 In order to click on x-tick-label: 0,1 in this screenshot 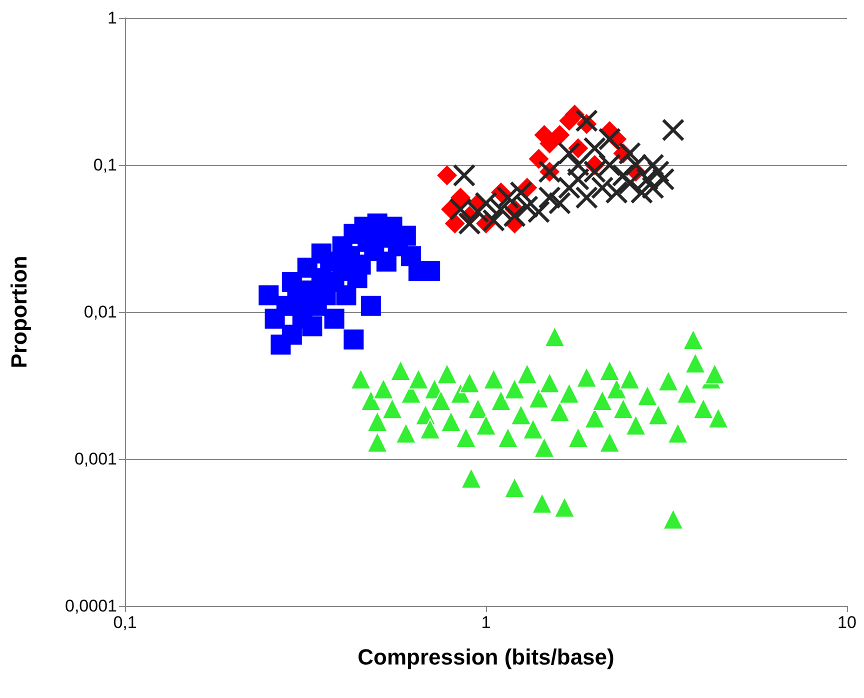, I will do `click(125, 622)`.